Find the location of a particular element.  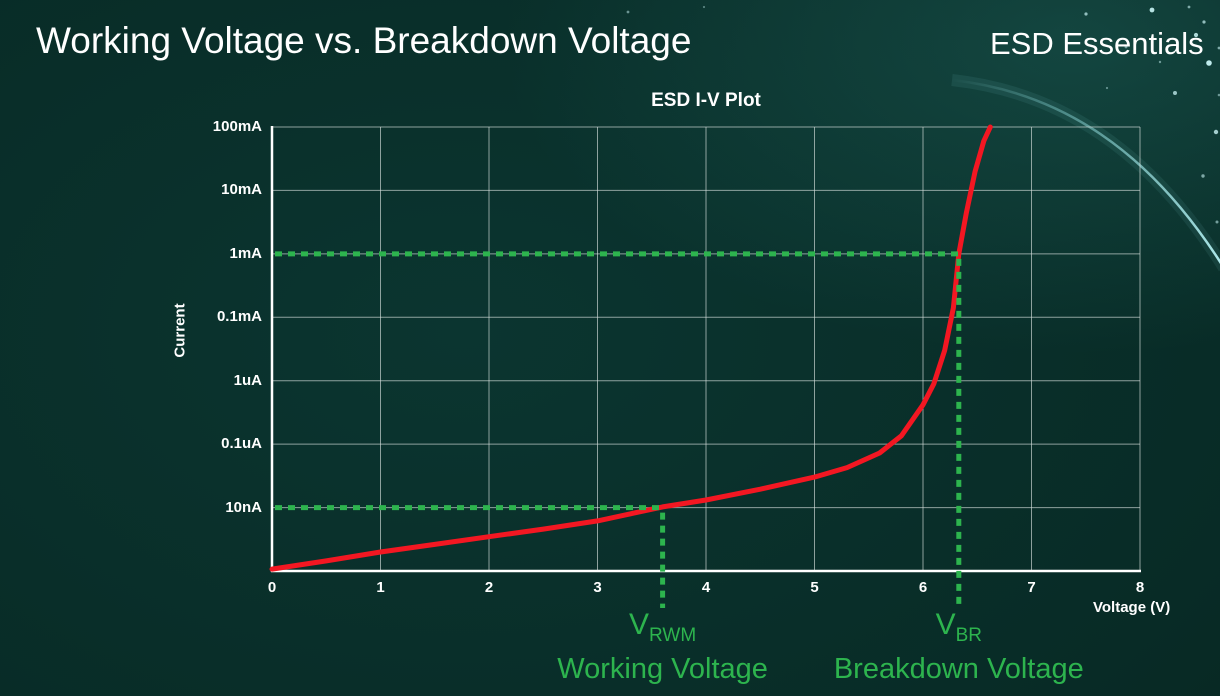

chart-title: ESD I-V Plot is located at coordinates (706, 100).